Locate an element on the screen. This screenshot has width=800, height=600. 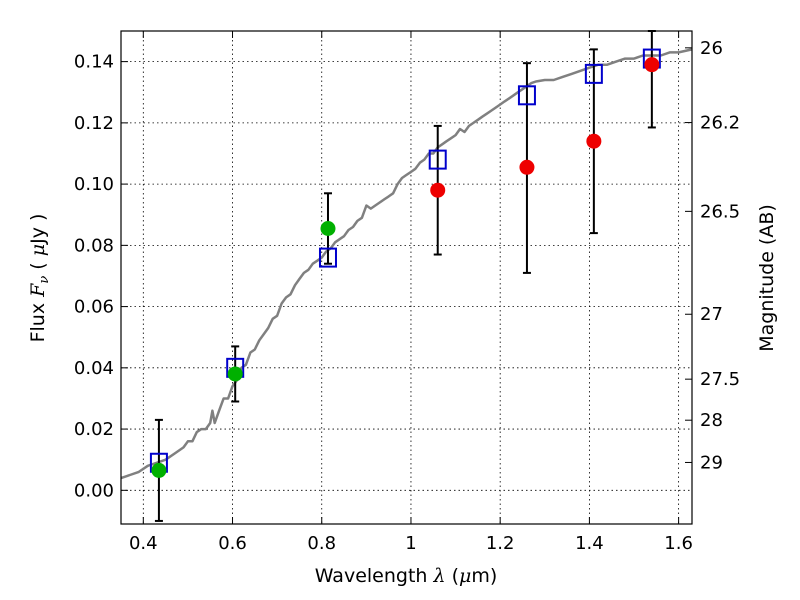
x-tick-label: 0.6 is located at coordinates (232, 543).